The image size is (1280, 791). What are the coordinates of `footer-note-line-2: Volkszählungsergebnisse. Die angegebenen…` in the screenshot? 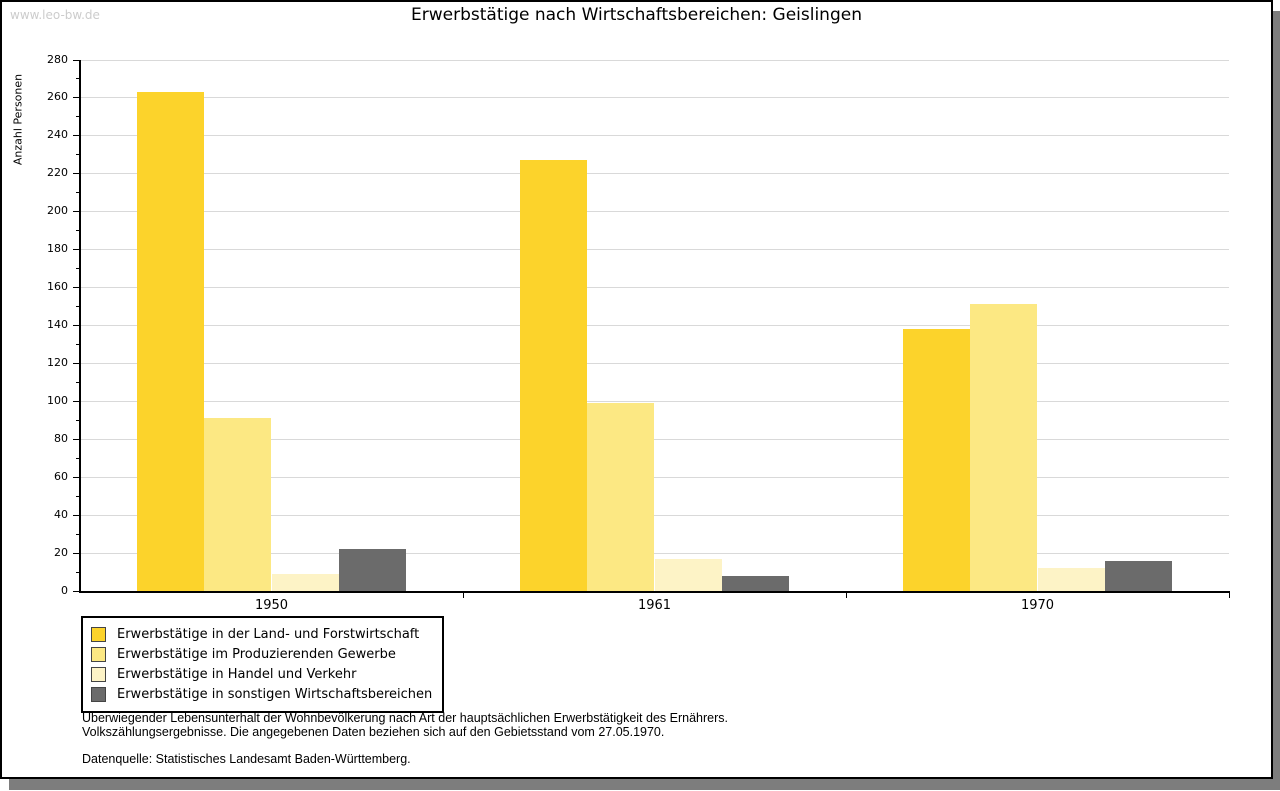 It's located at (373, 732).